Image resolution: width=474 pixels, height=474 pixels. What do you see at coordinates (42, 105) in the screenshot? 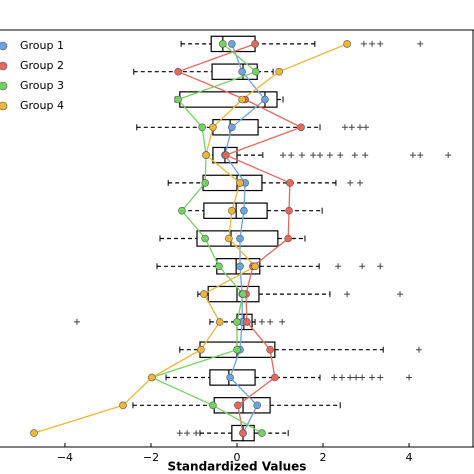
I see `legend-label: Group 4` at bounding box center [42, 105].